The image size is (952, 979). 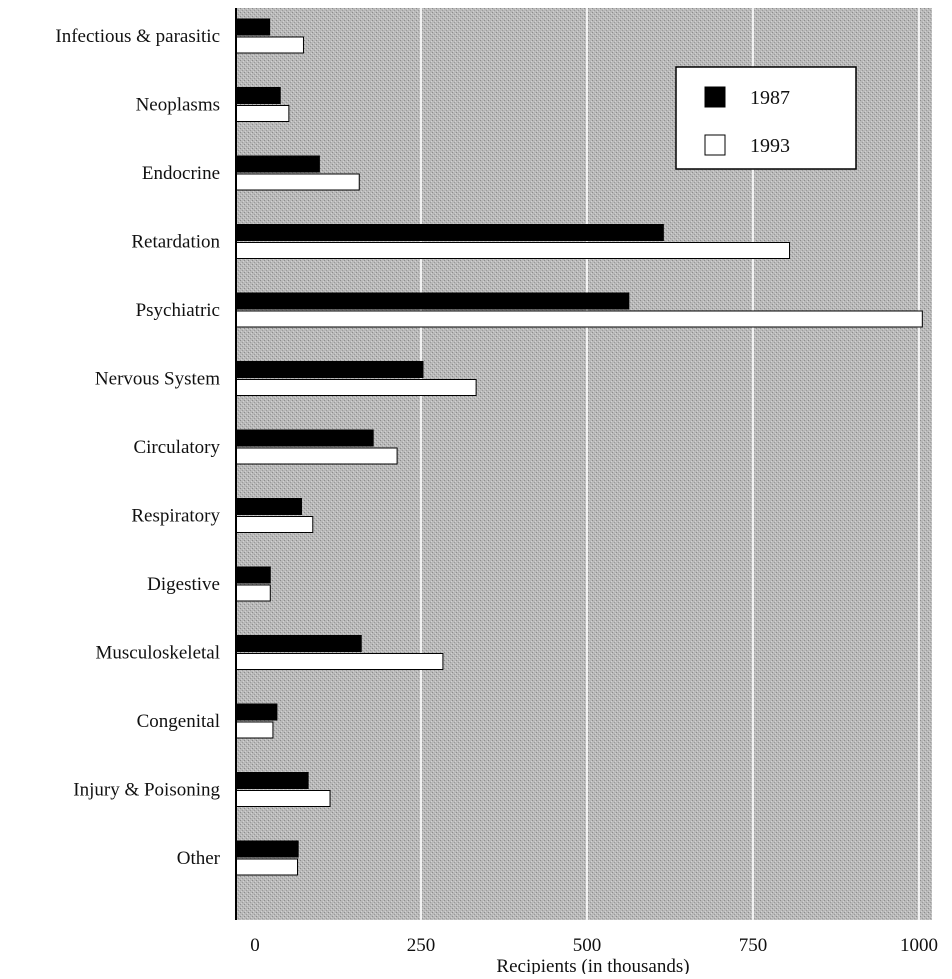 I want to click on legend-swatch-1987, so click(x=715, y=97).